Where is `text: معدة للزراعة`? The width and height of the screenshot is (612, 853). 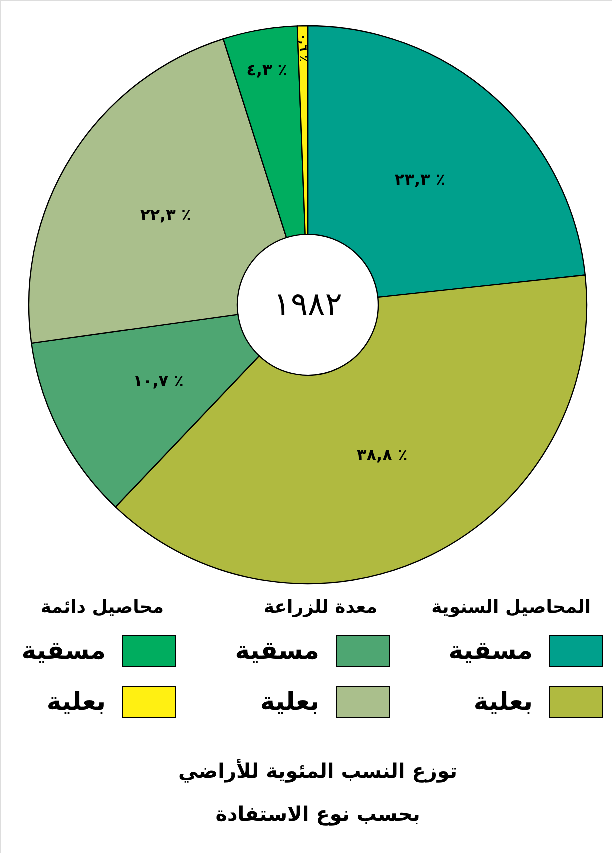 text: معدة للزراعة is located at coordinates (321, 607).